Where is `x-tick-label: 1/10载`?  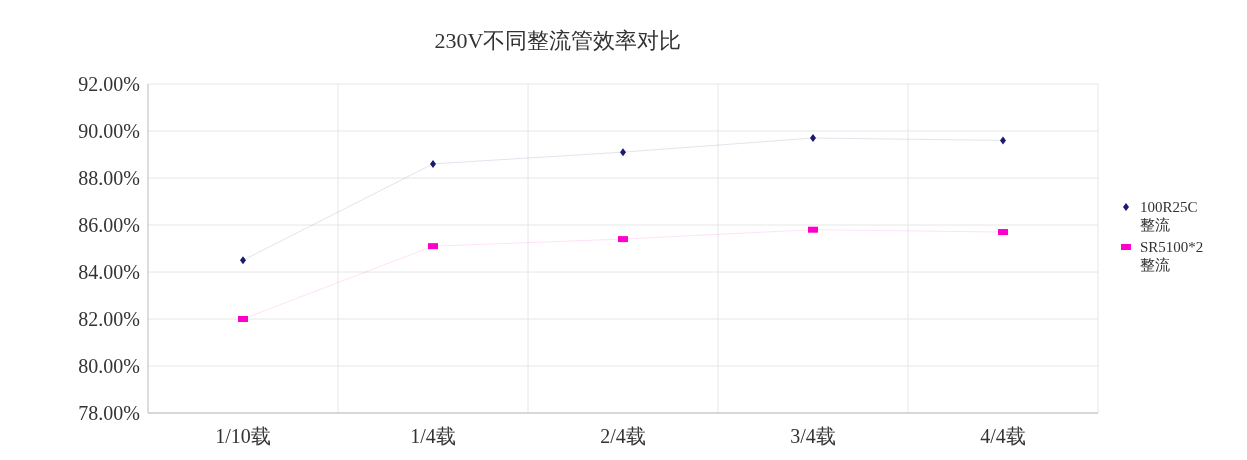
x-tick-label: 1/10载 is located at coordinates (243, 436).